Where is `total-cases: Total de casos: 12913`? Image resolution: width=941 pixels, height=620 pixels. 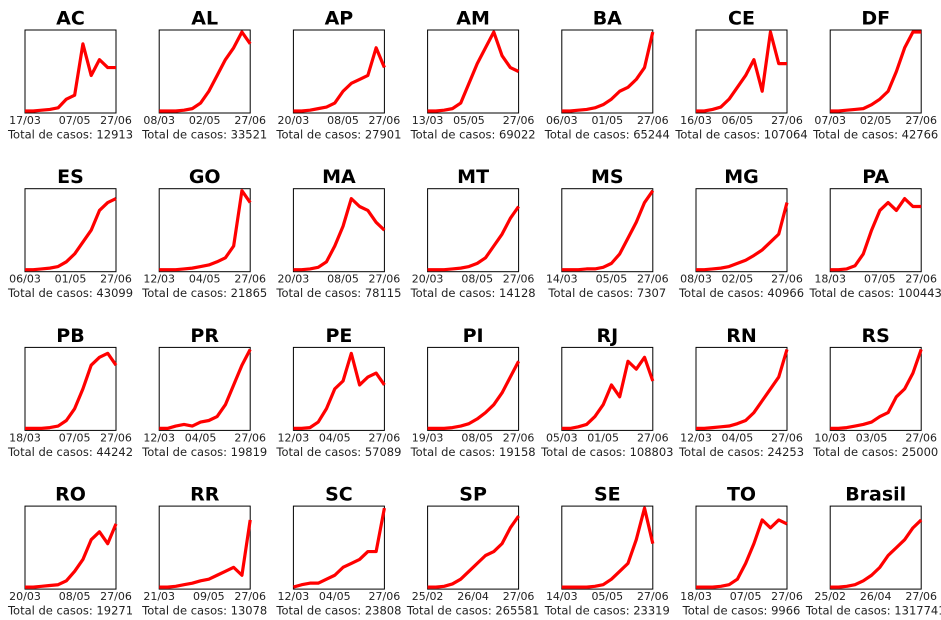 total-cases: Total de casos: 12913 is located at coordinates (70, 135).